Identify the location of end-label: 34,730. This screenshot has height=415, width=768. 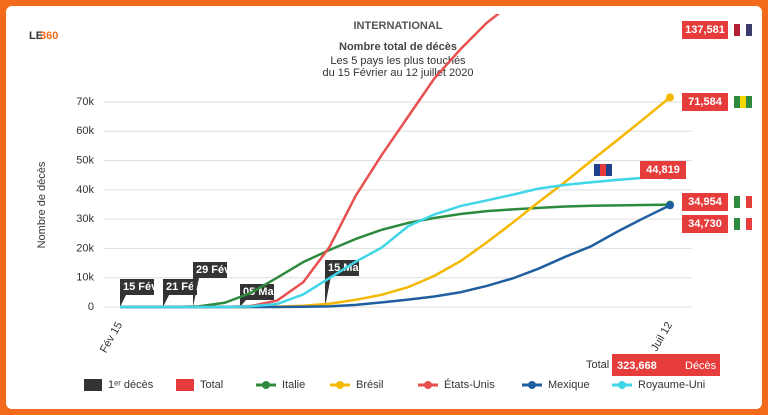
(705, 224).